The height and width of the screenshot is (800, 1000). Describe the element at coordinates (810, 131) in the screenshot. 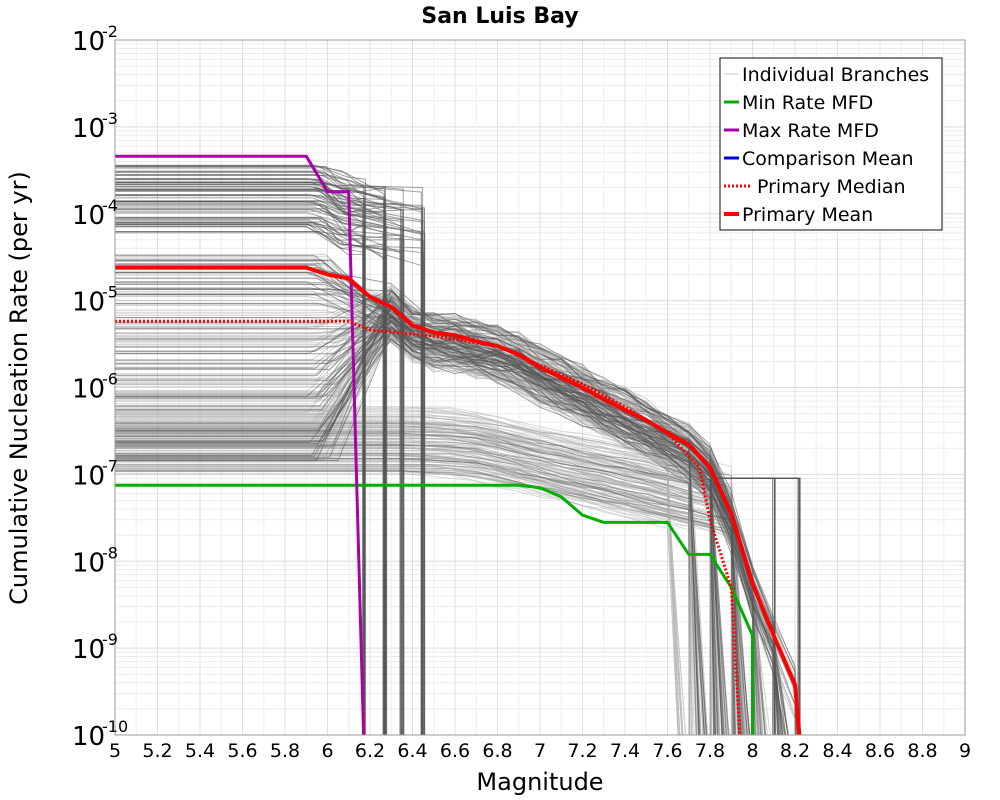

I see `legend-label: Max Rate MFD` at that location.